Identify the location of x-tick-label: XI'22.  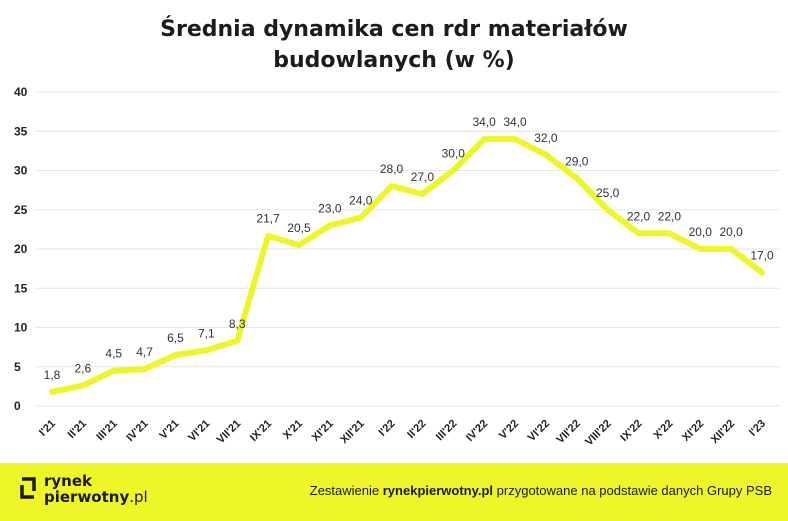
(693, 431).